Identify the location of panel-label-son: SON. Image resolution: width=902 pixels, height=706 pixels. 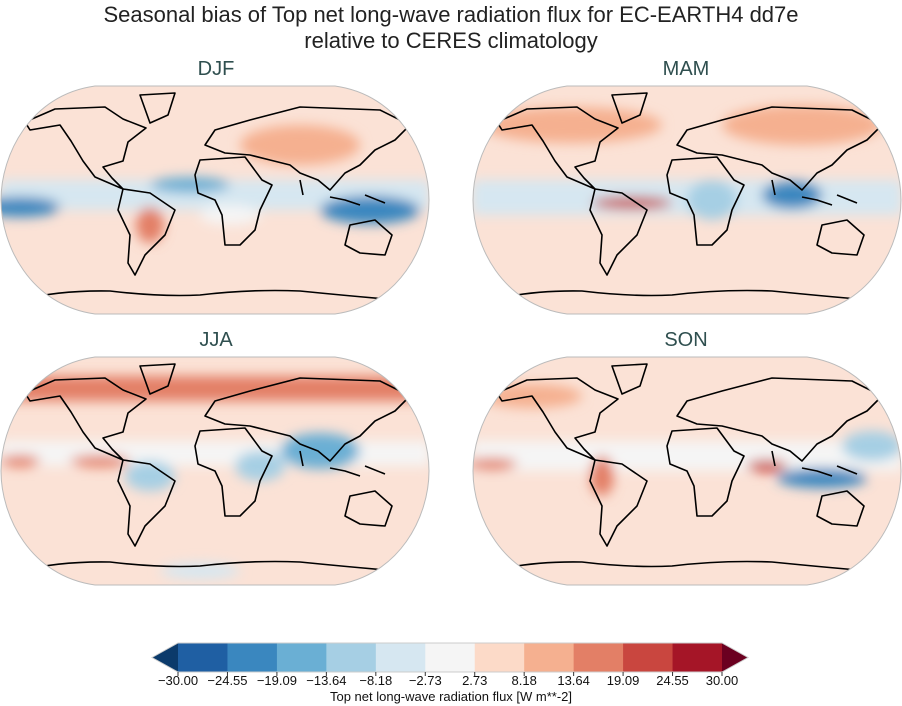
(686, 340).